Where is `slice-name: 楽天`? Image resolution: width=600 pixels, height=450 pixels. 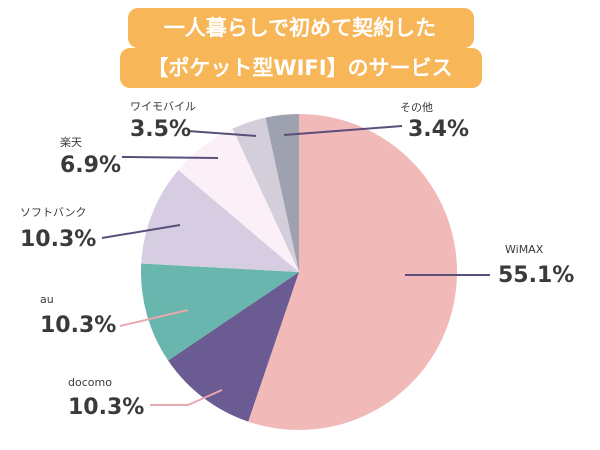 slice-name: 楽天 is located at coordinates (71, 142).